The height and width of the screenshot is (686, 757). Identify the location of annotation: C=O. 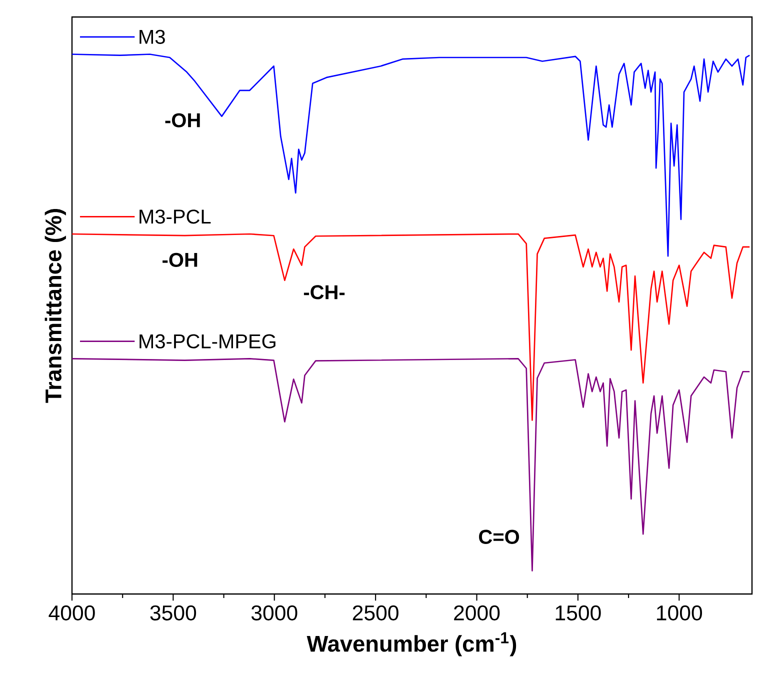
(499, 537).